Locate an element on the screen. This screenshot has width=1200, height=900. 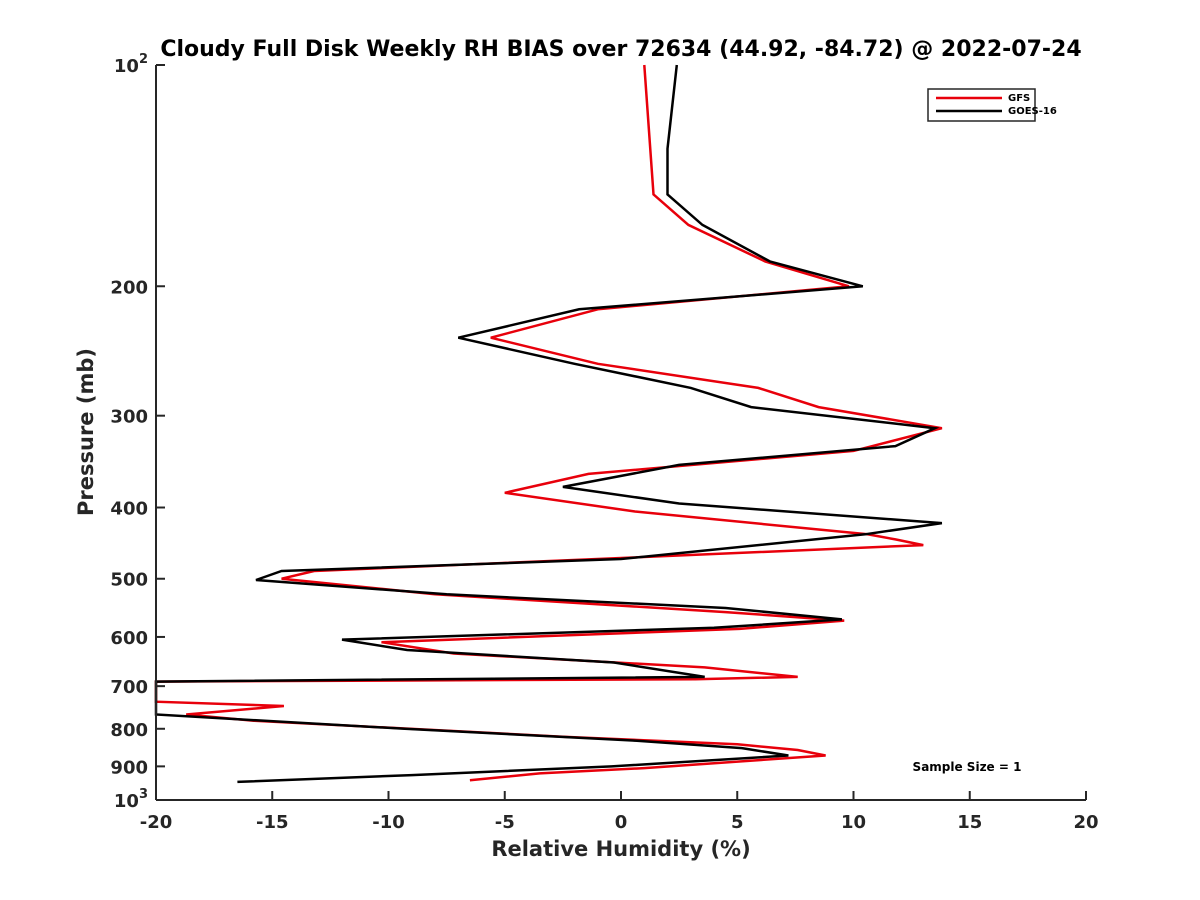
x-ticks: -20 -15 -10 -5 0 5 10 15 20 is located at coordinates (619, 812).